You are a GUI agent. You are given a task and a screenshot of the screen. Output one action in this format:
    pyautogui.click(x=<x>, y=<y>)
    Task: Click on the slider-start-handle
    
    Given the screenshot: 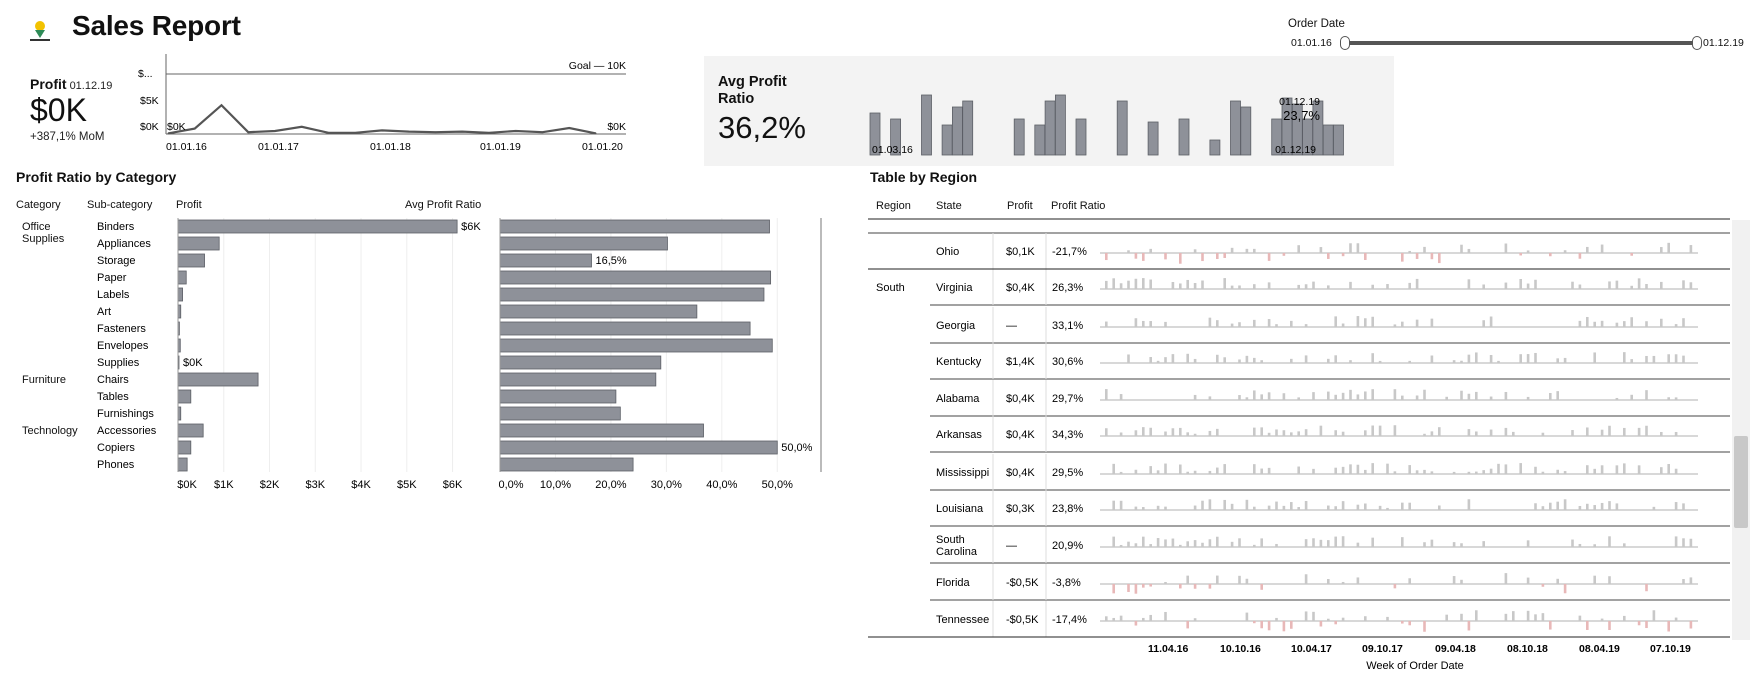 What is the action you would take?
    pyautogui.click(x=1345, y=43)
    